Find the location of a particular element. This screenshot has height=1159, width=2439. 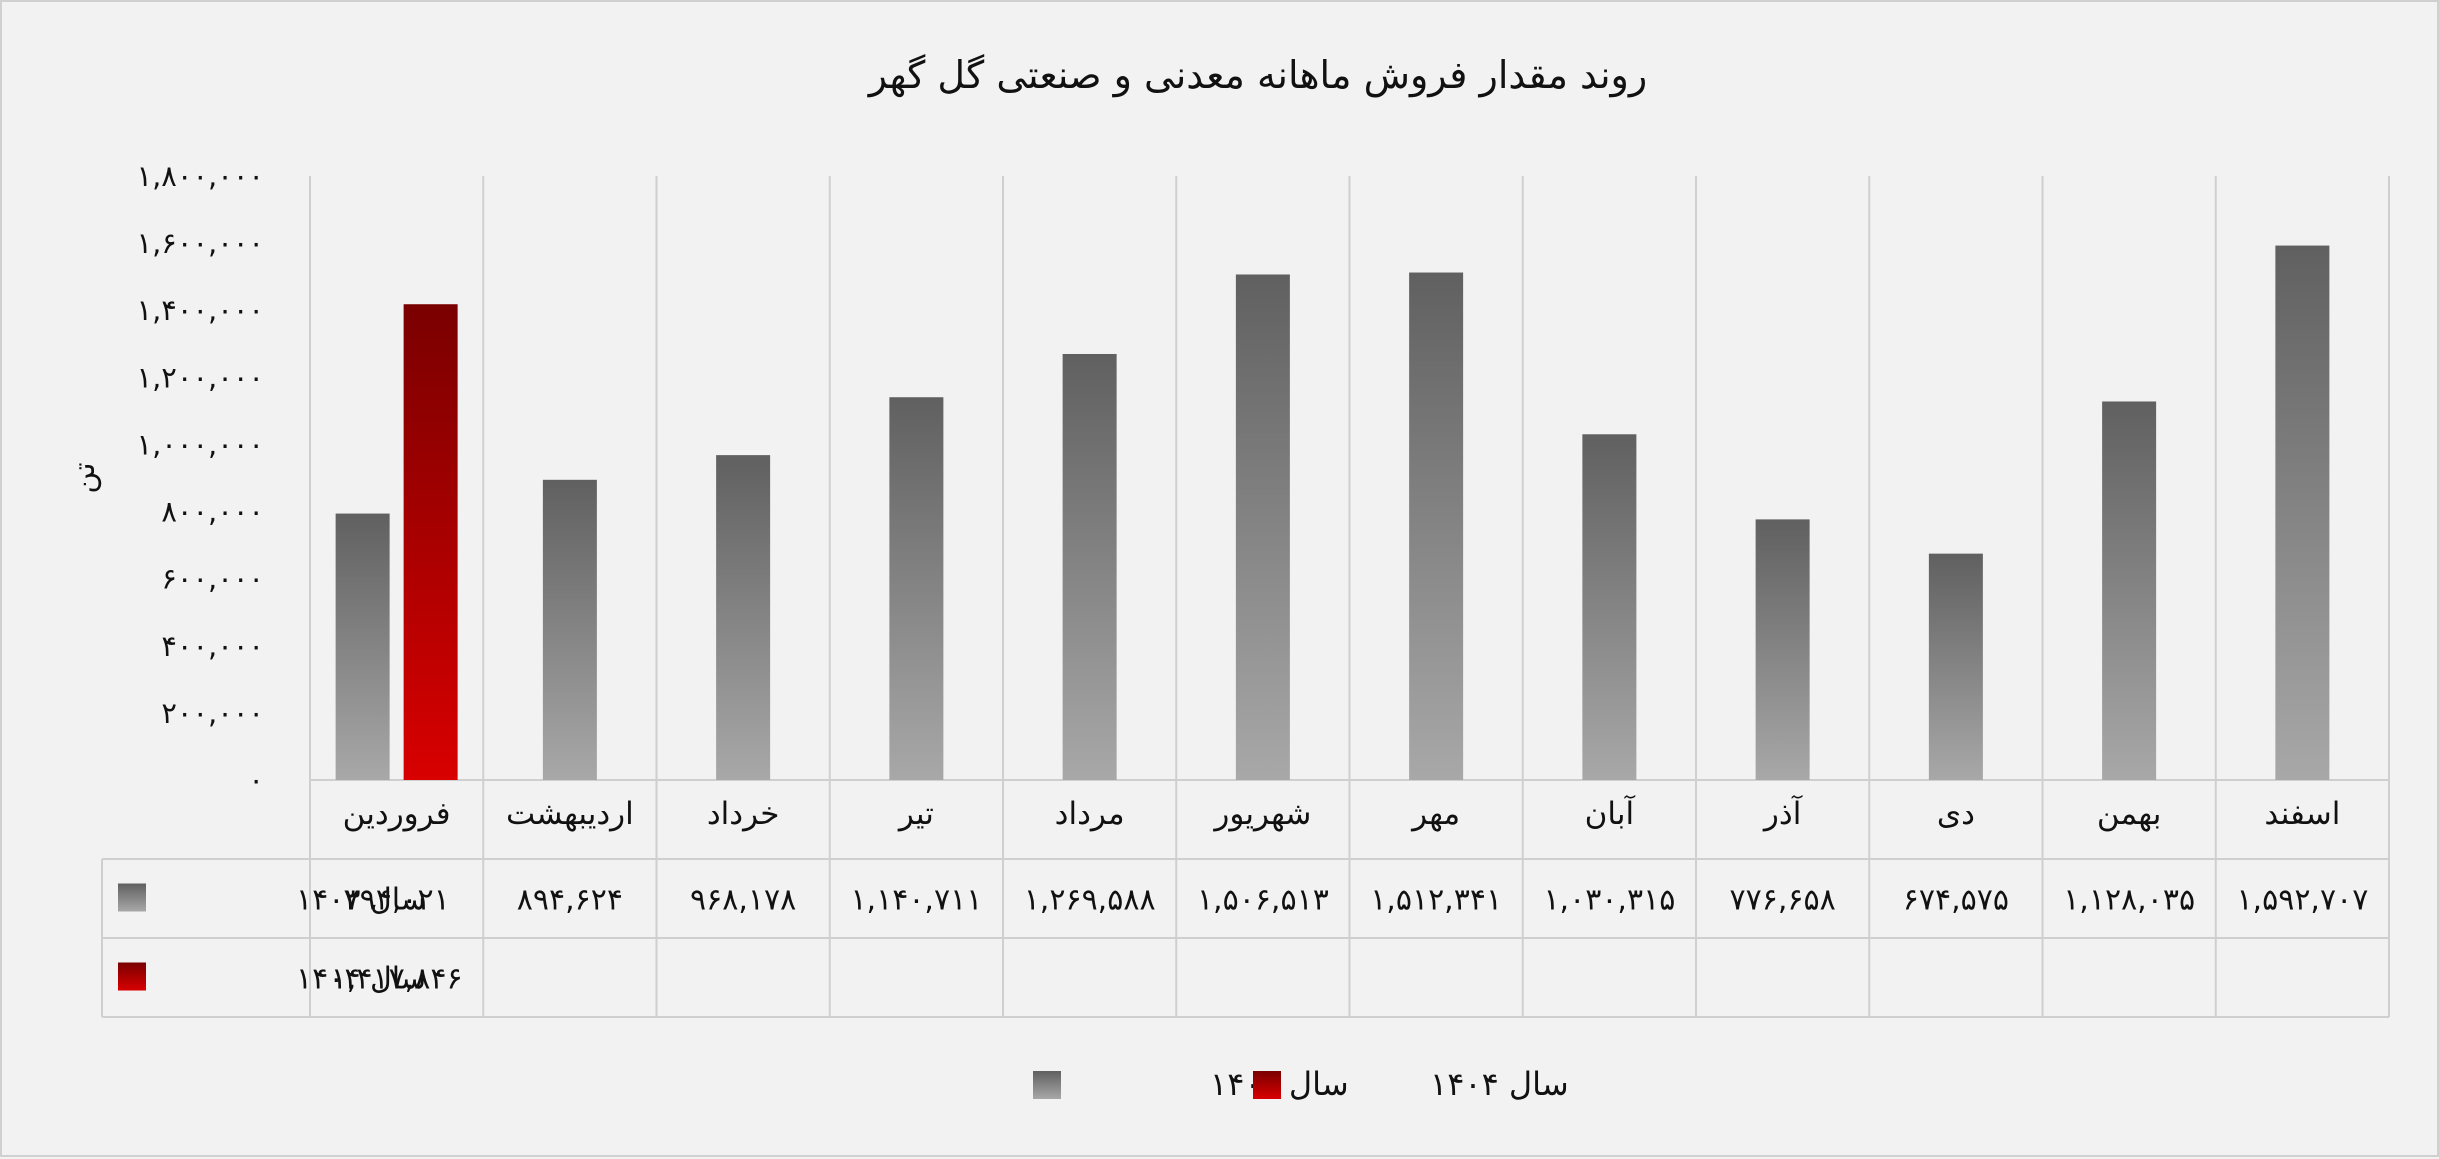

y-tick-label: ۱,۸۰۰,۰۰۰ is located at coordinates (200, 176).